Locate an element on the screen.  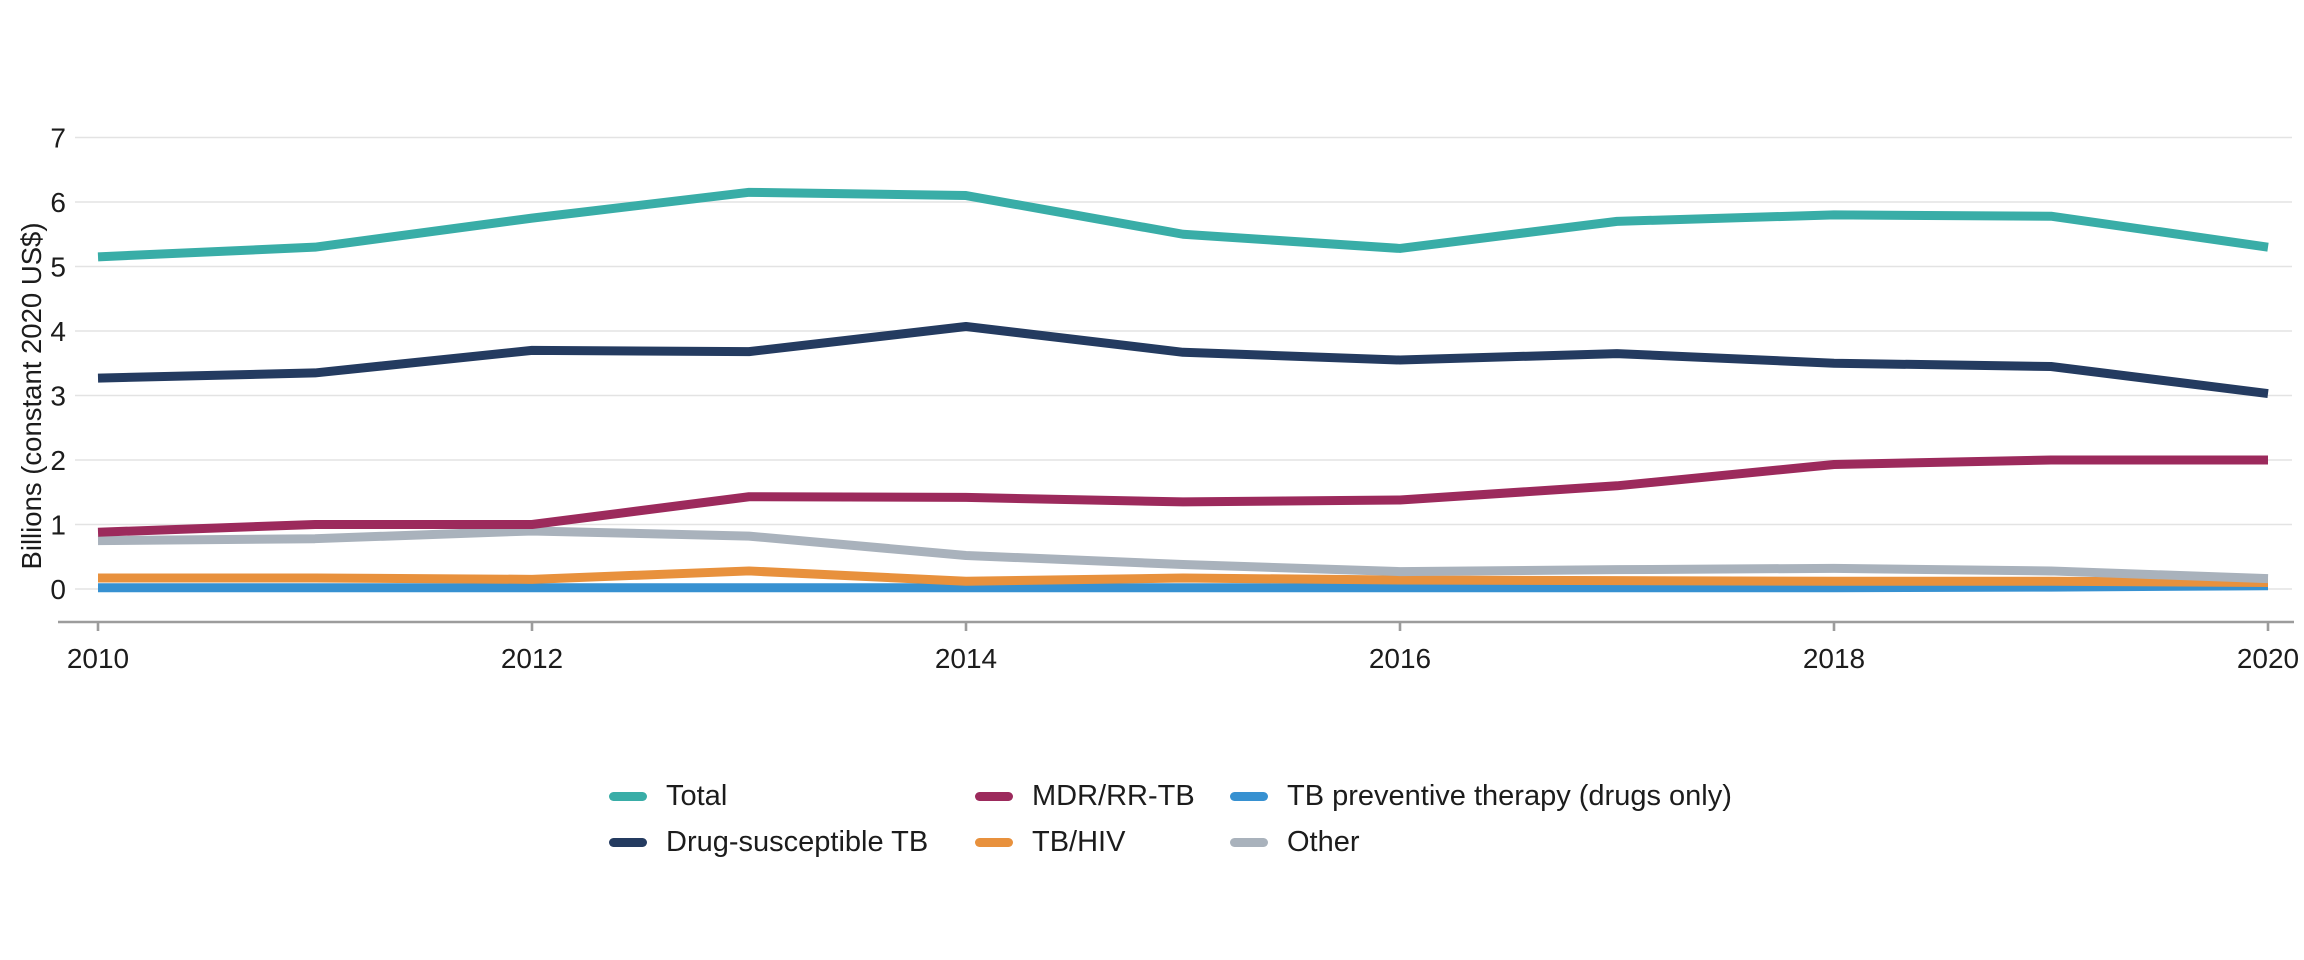
legend-label-total: Total is located at coordinates (697, 795).